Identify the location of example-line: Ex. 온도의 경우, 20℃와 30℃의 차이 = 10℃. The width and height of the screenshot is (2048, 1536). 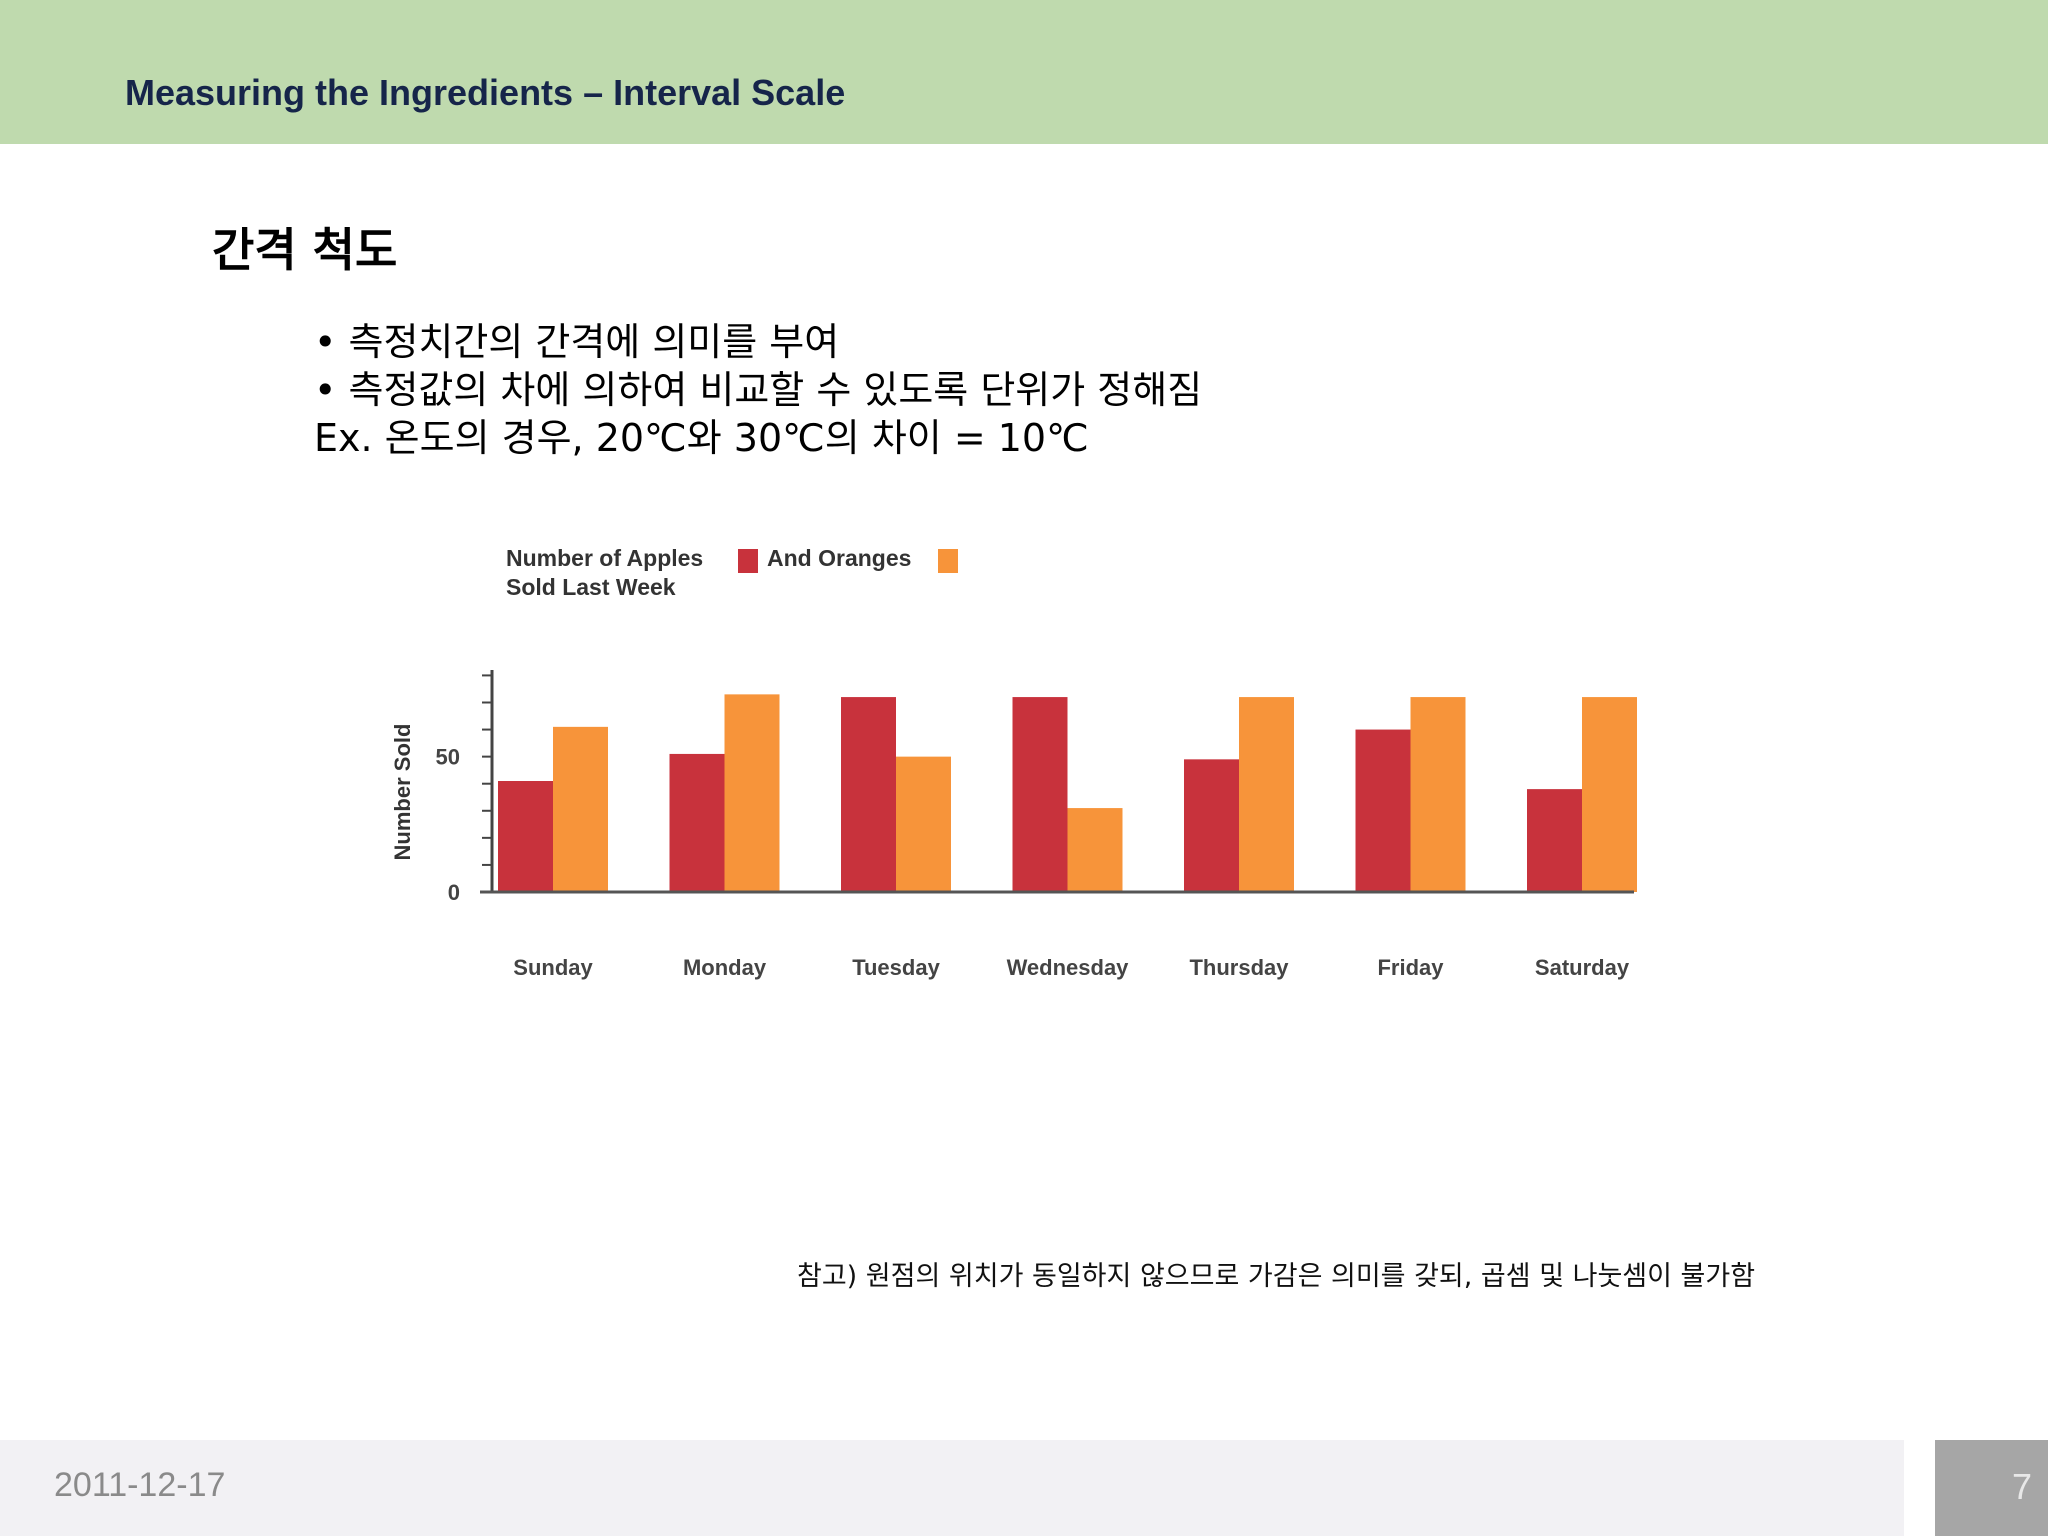
(701, 438).